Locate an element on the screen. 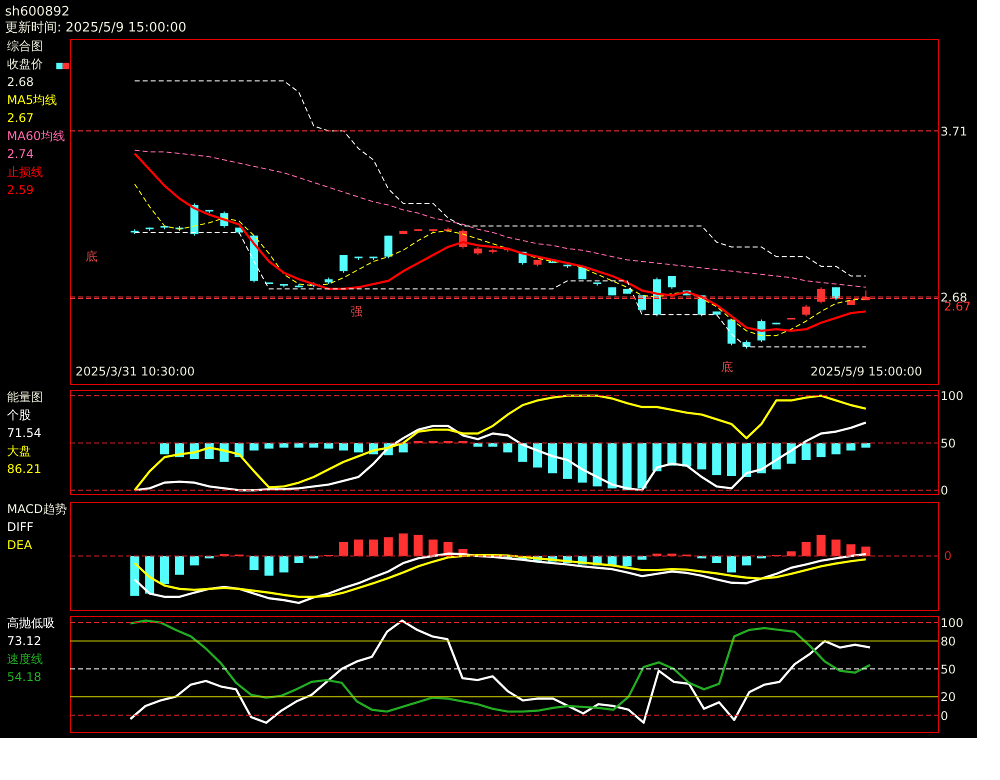  chart-subtitle: 更新时间: 2025/5/9 15:00:00 is located at coordinates (95, 28).